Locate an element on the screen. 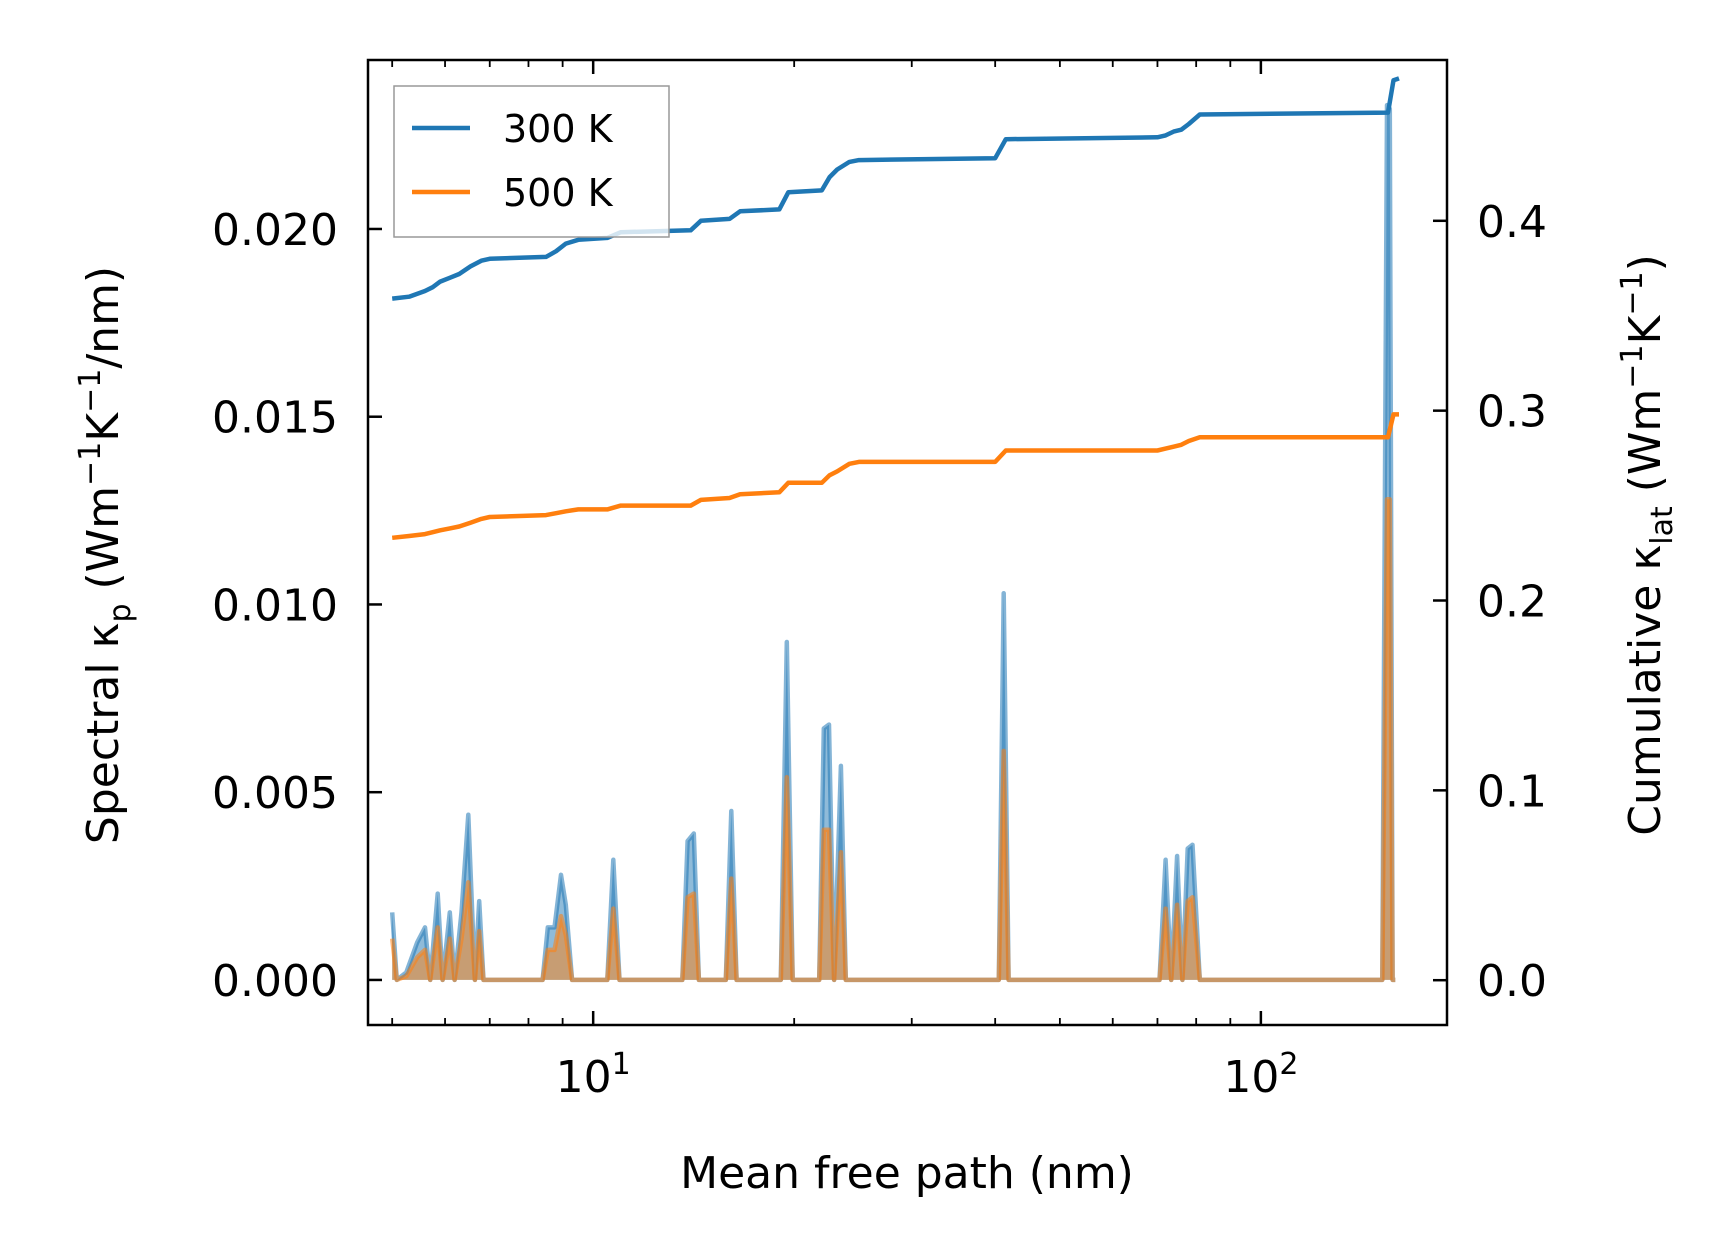 This screenshot has width=1716, height=1254. left-y-title-mid: K is located at coordinates (103, 427).